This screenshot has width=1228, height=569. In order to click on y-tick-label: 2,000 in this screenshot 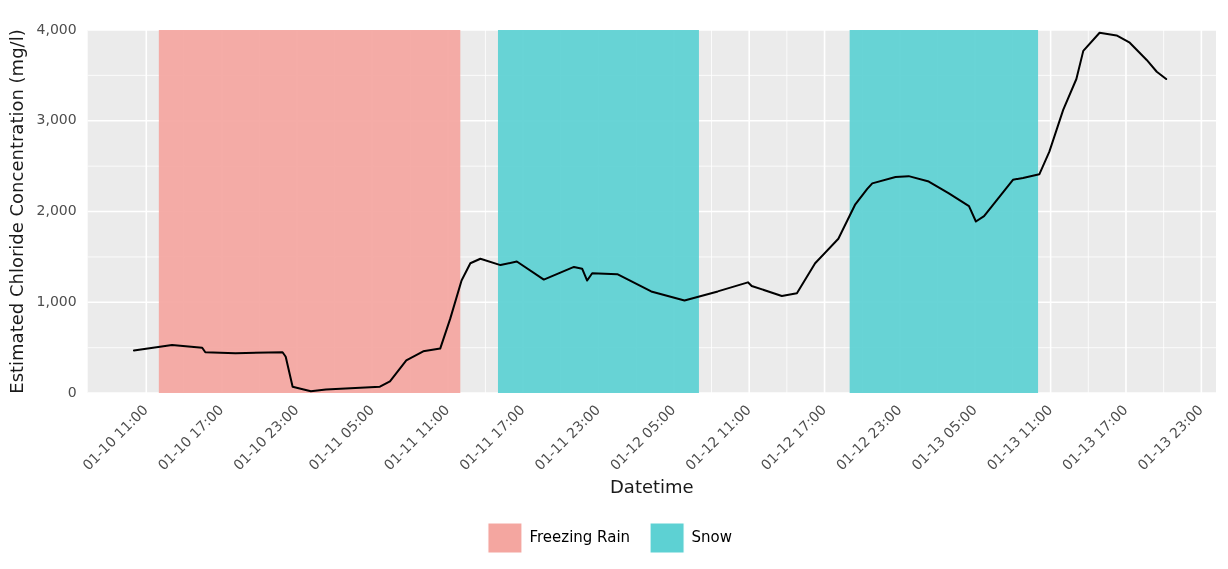, I will do `click(56, 210)`.